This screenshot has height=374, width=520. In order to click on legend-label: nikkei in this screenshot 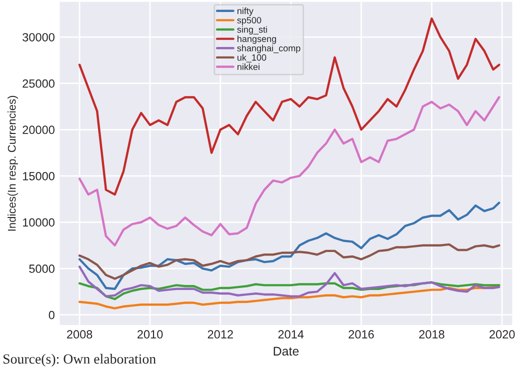, I will do `click(249, 66)`.